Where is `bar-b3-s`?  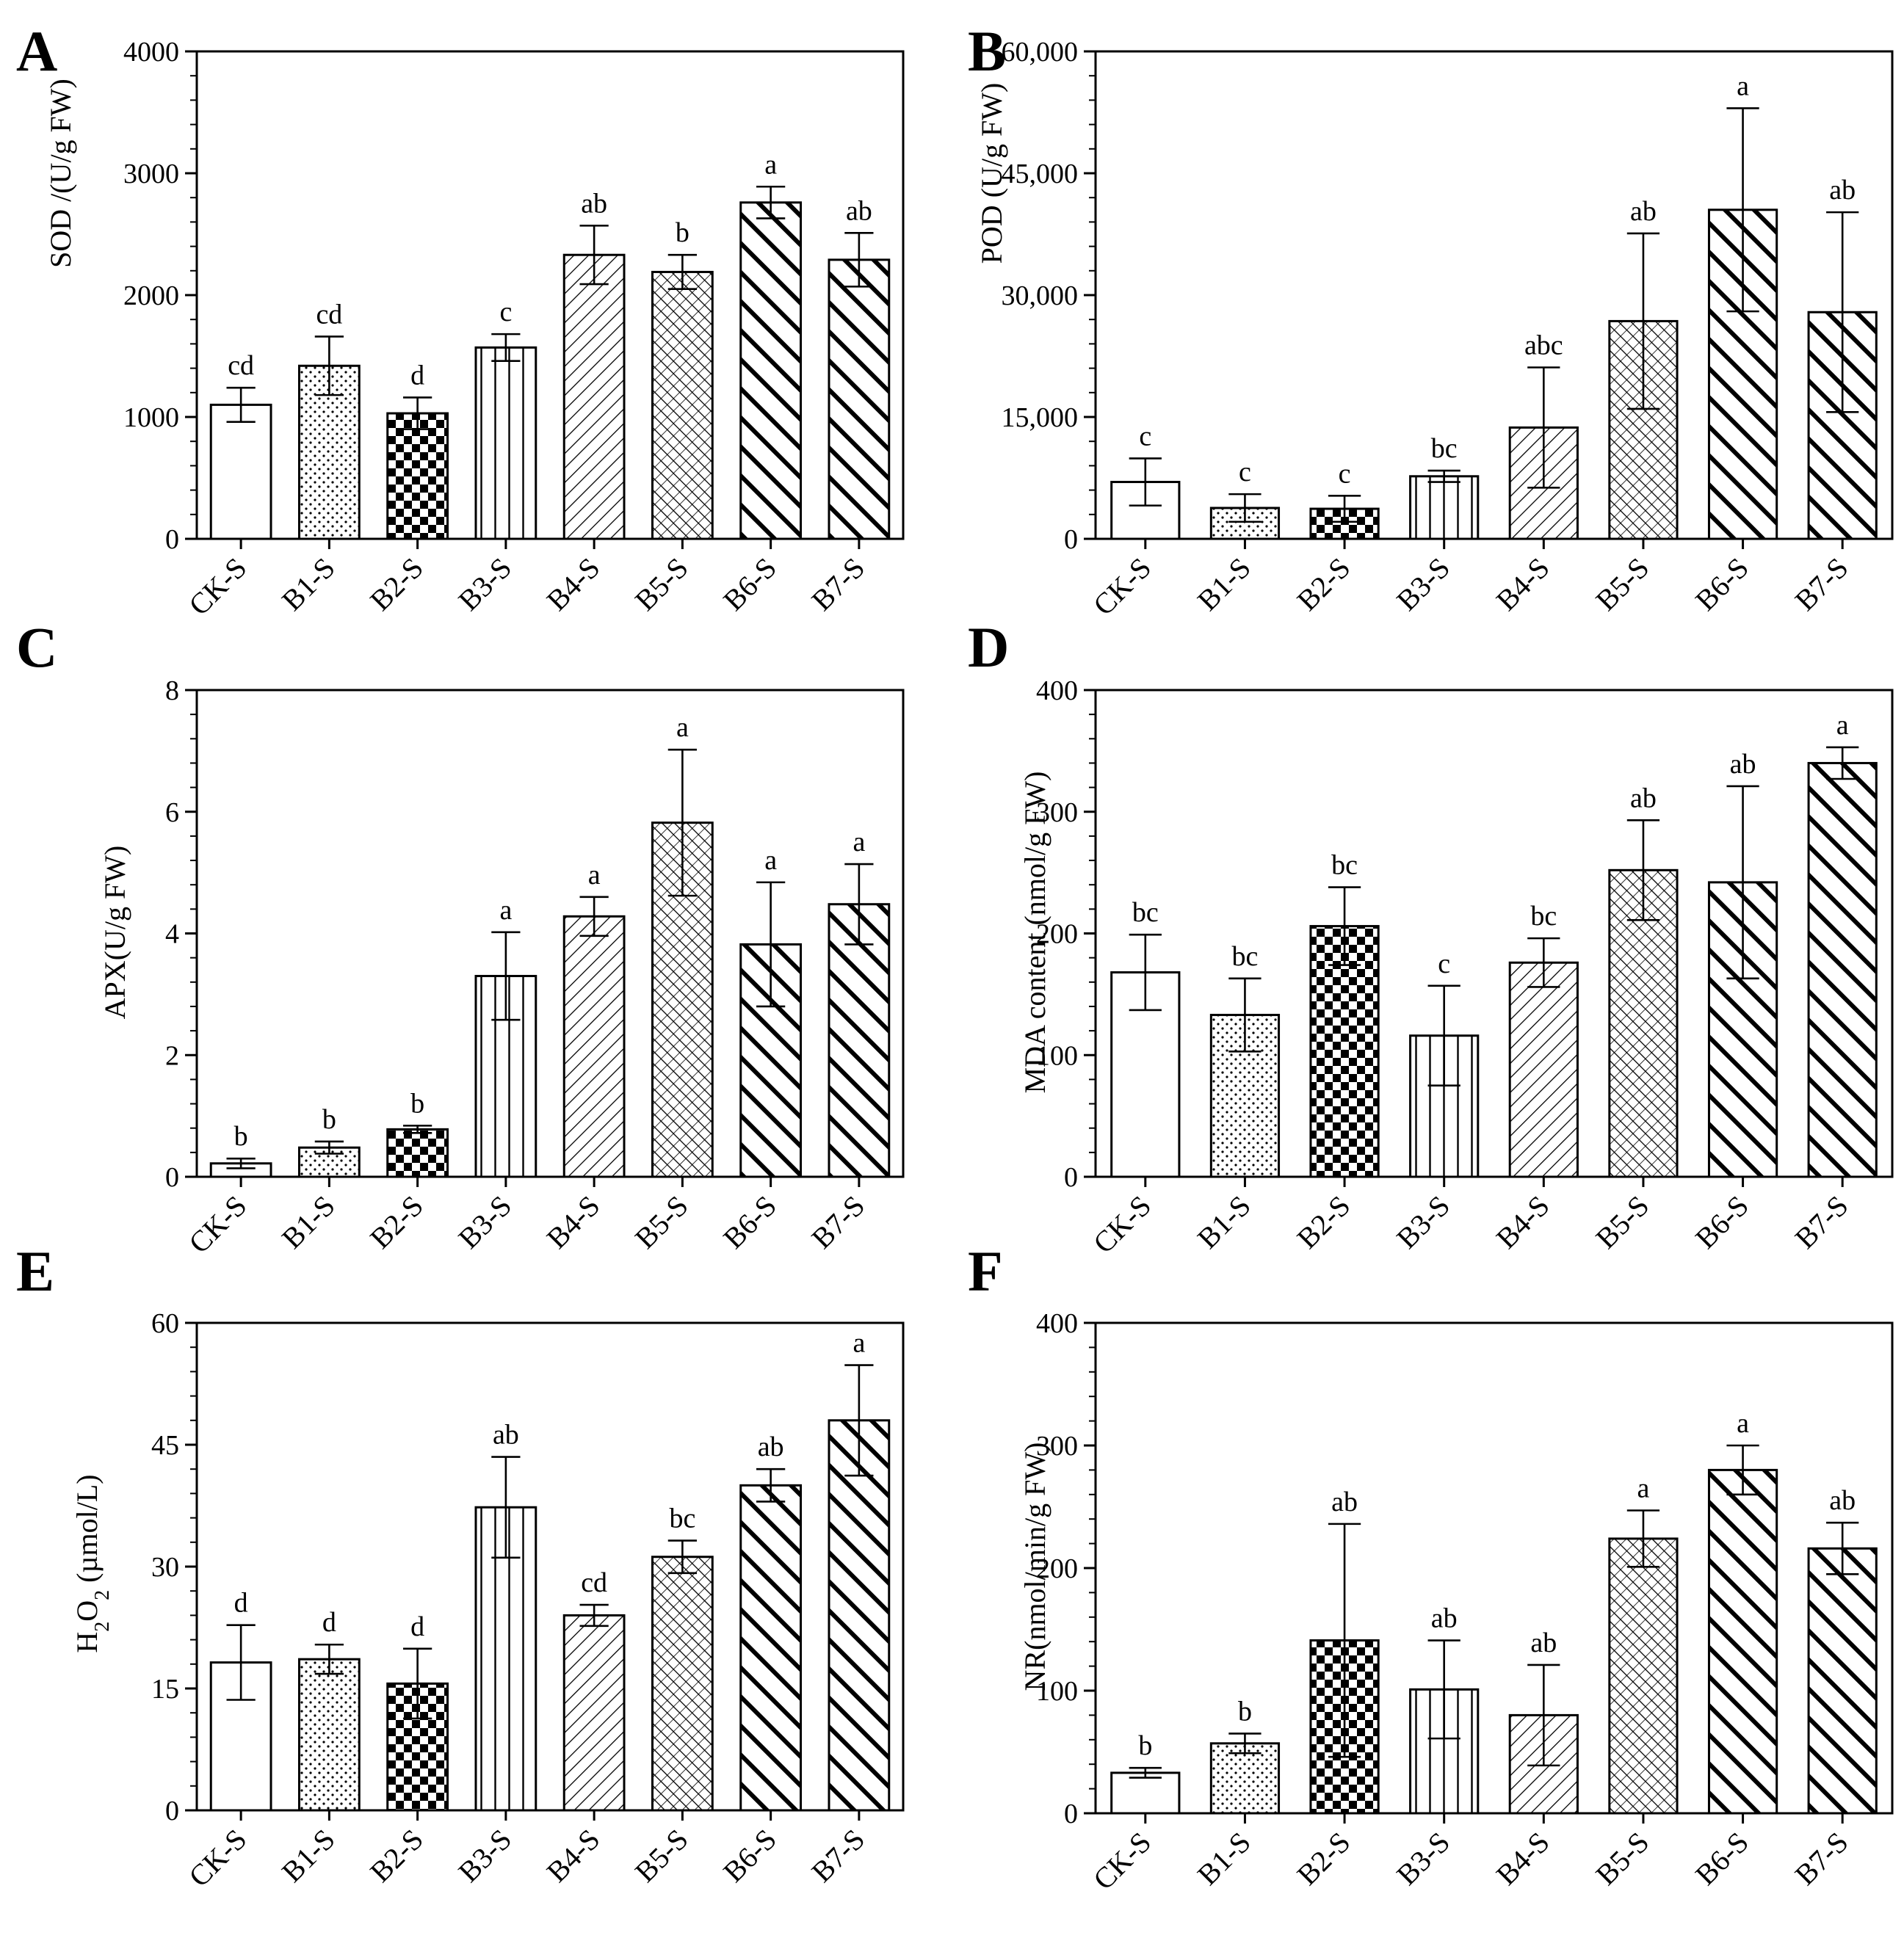
bar-b3-s is located at coordinates (1444, 507).